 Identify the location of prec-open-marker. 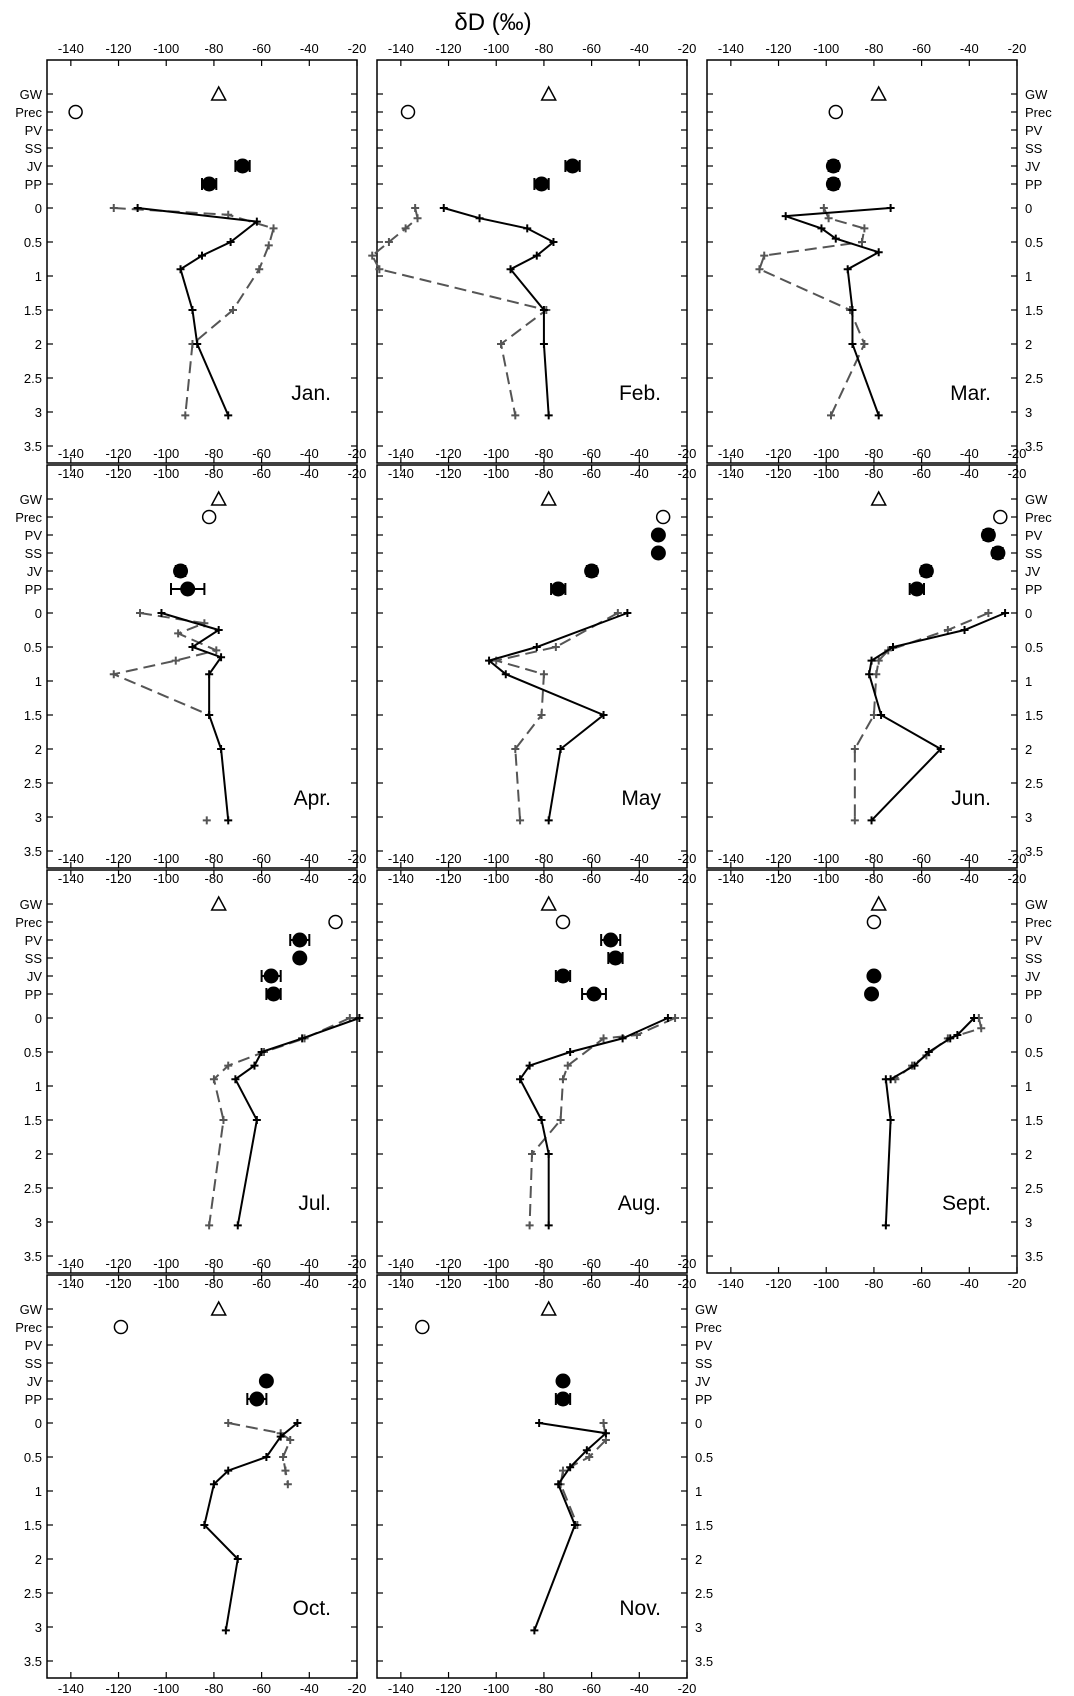
(663, 517).